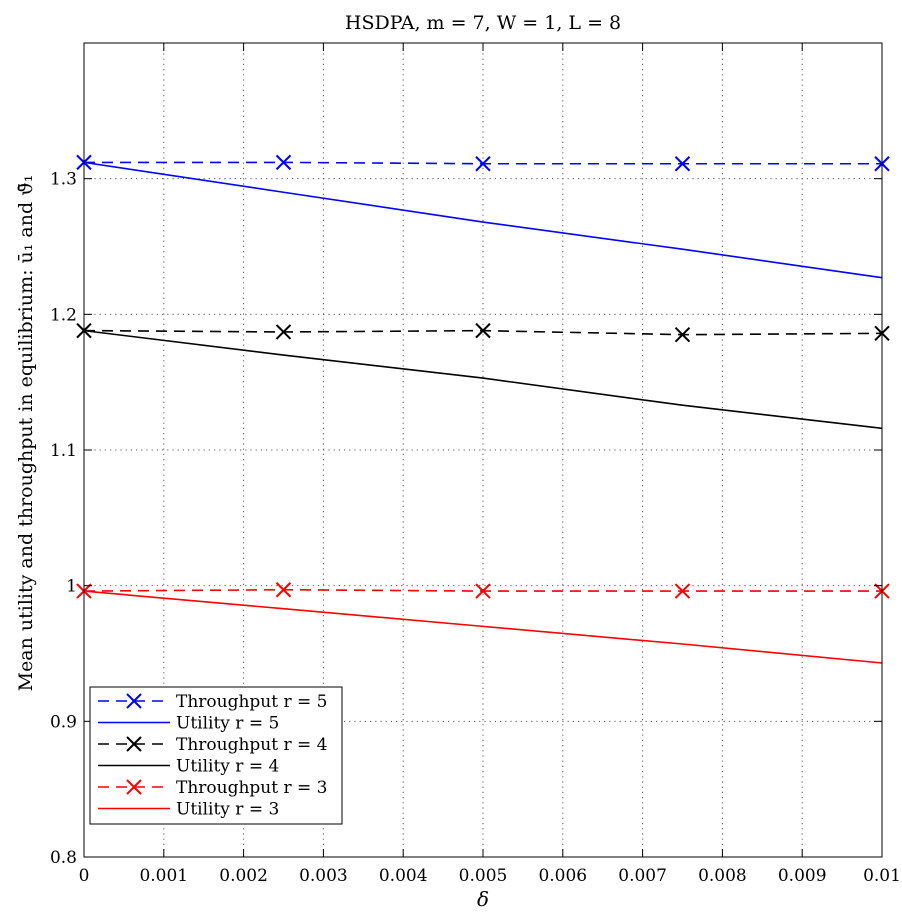 This screenshot has height=914, width=902. I want to click on y-tick-label: 1, so click(71, 587).